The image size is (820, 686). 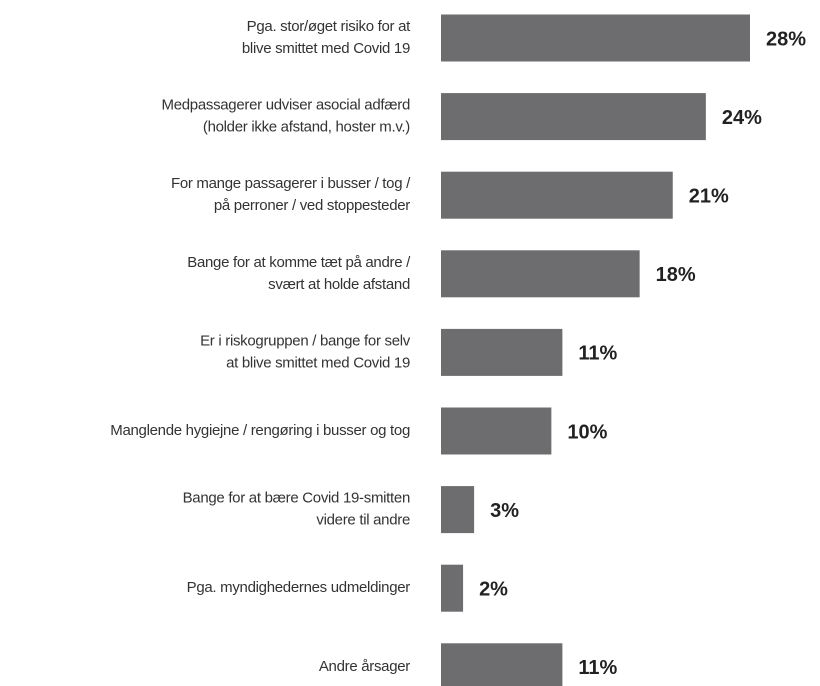 What do you see at coordinates (364, 666) in the screenshot?
I see `category-label: Andre årsager` at bounding box center [364, 666].